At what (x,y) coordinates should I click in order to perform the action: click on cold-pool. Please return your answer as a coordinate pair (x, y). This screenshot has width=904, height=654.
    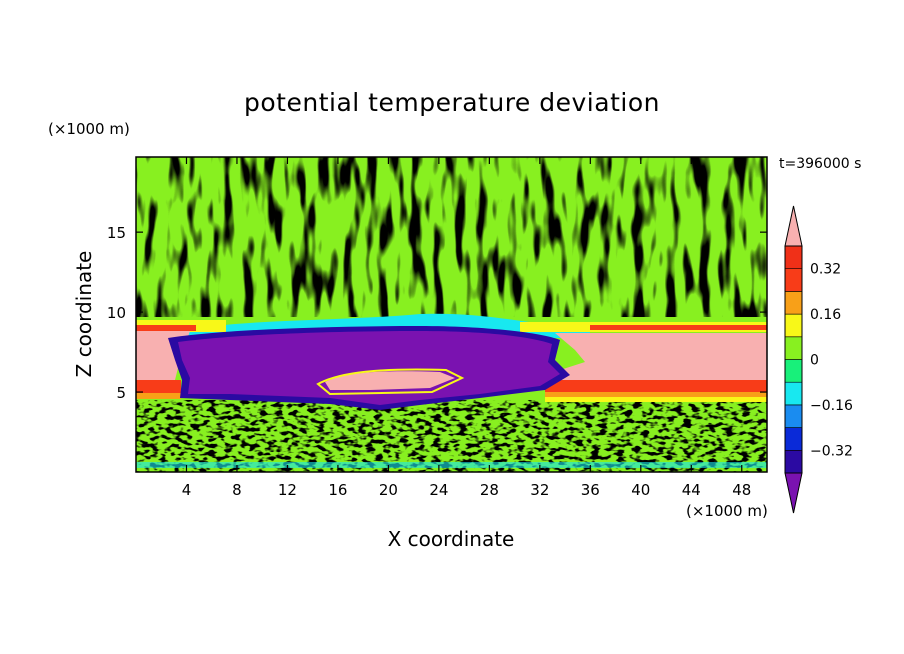
    Looking at the image, I should click on (369, 368).